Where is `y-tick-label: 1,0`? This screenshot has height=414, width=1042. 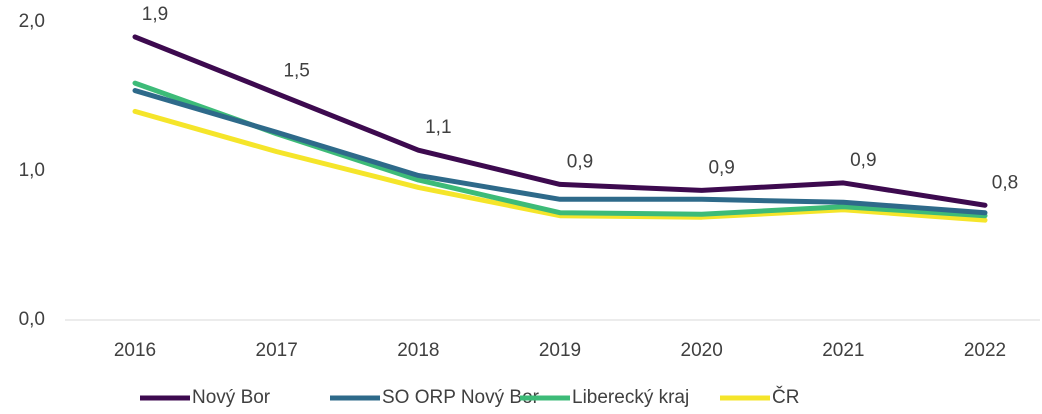
y-tick-label: 1,0 is located at coordinates (32, 170).